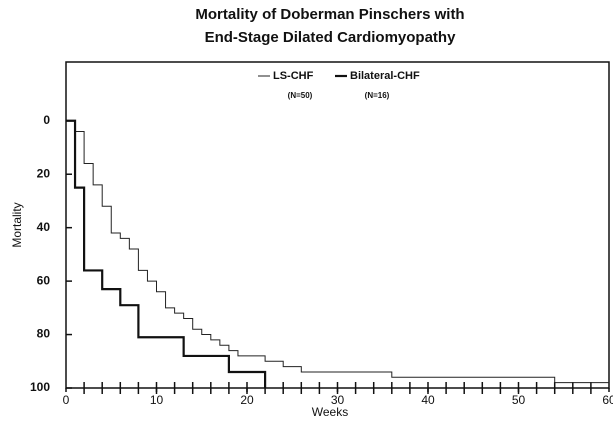 This screenshot has width=613, height=426. What do you see at coordinates (300, 95) in the screenshot?
I see `legend-n: (N=50)` at bounding box center [300, 95].